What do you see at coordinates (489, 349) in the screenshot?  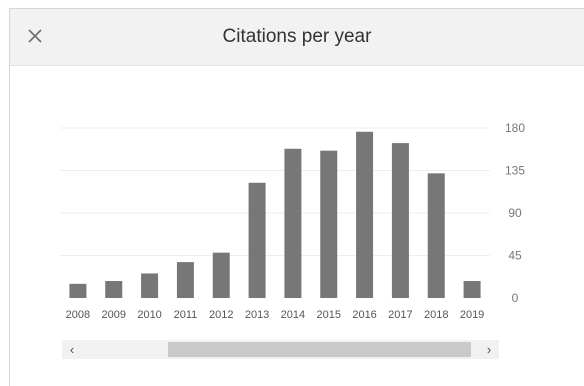 I see `chevron-right-icon: ›` at bounding box center [489, 349].